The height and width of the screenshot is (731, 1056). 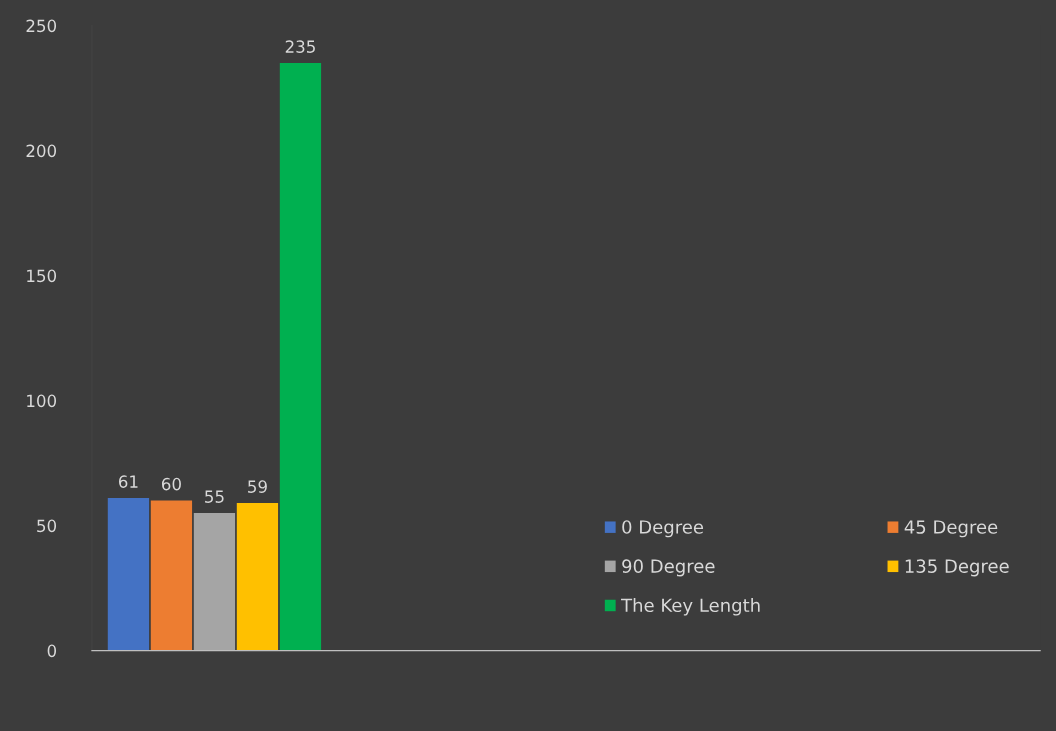 I want to click on legend-label: The Key Length, so click(x=690, y=607).